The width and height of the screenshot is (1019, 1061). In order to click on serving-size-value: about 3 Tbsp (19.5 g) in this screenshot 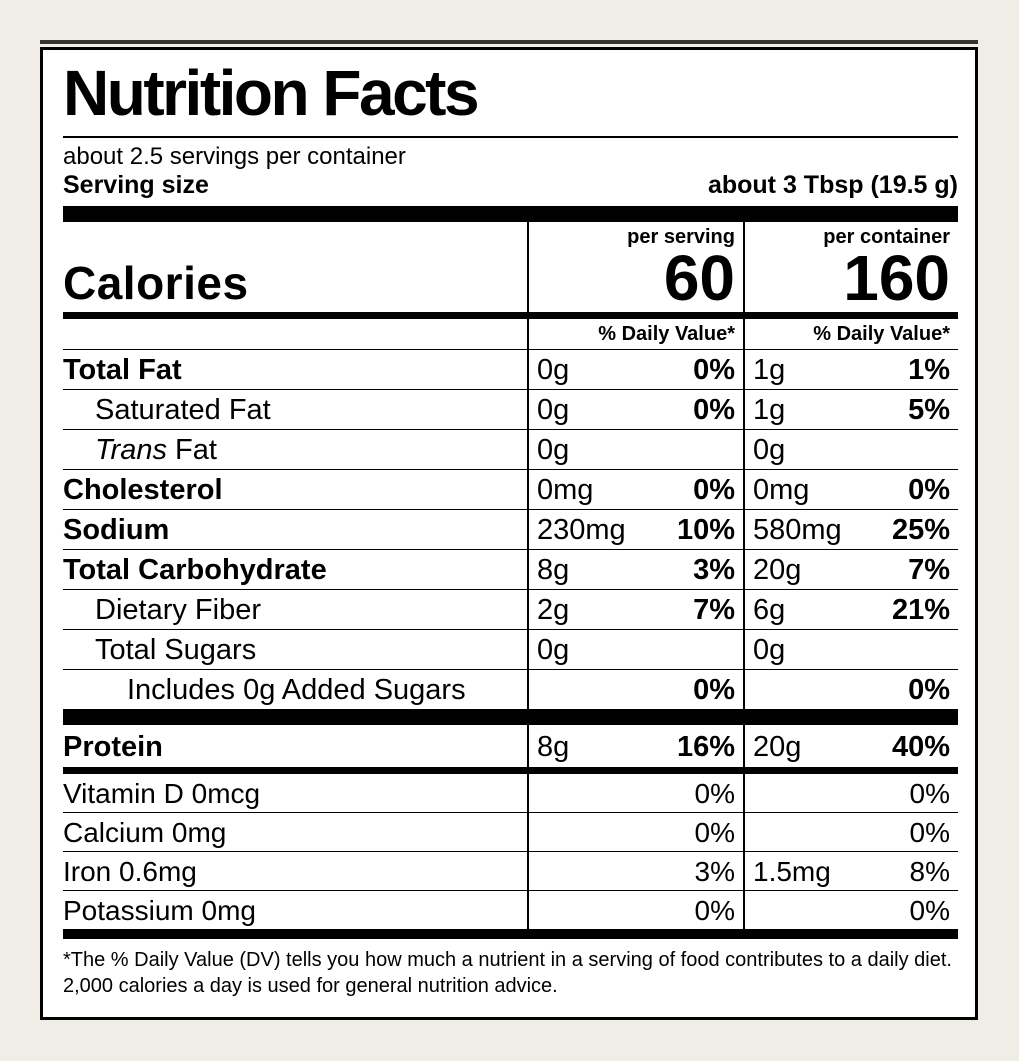, I will do `click(832, 185)`.